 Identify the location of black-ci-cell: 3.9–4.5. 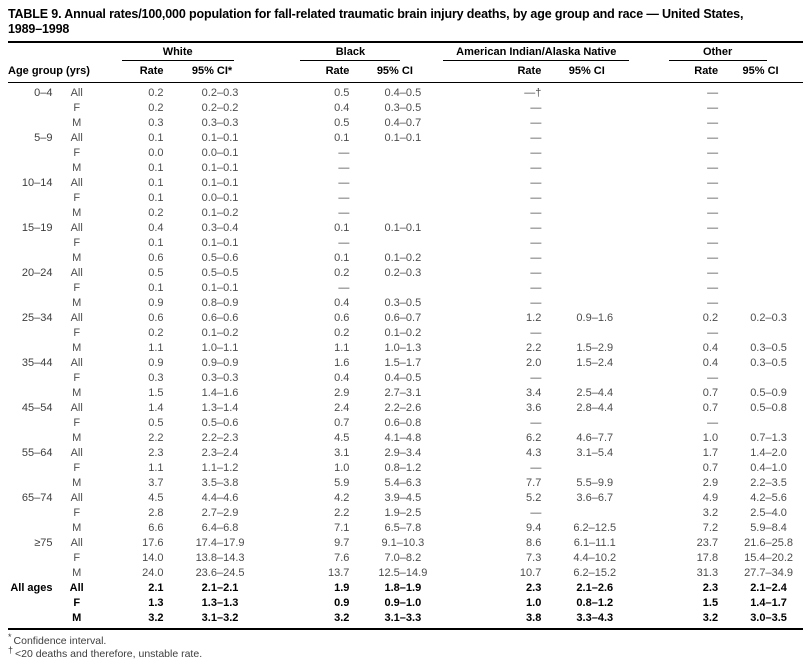
(403, 498).